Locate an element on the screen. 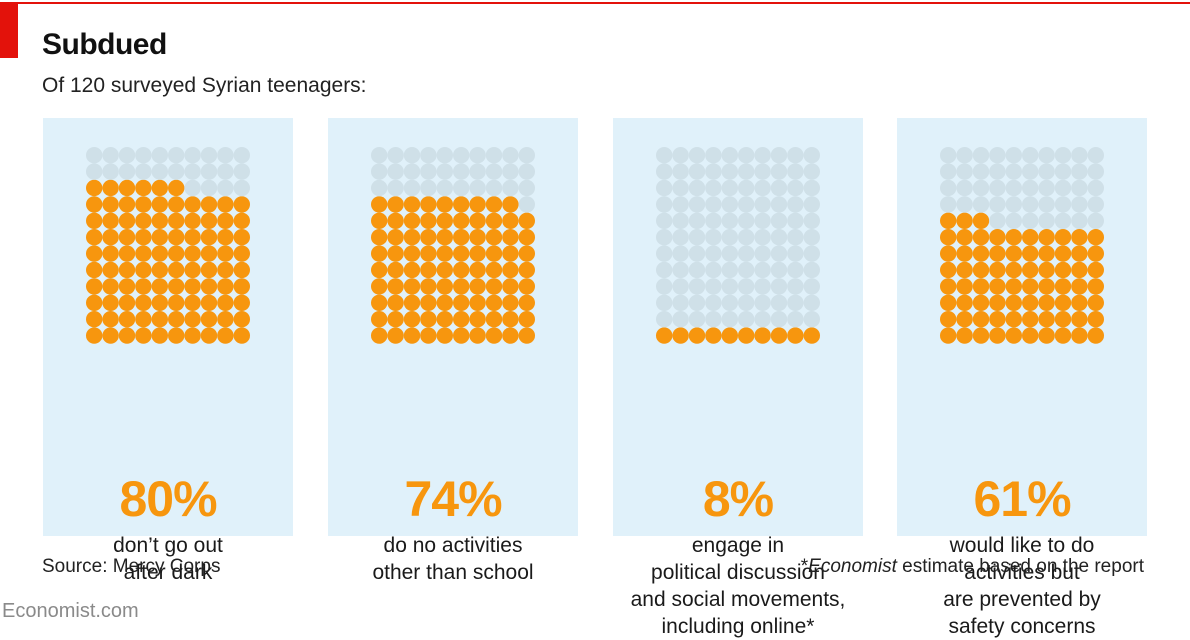 The image size is (1190, 640). description: do no activities other than school is located at coordinates (453, 559).